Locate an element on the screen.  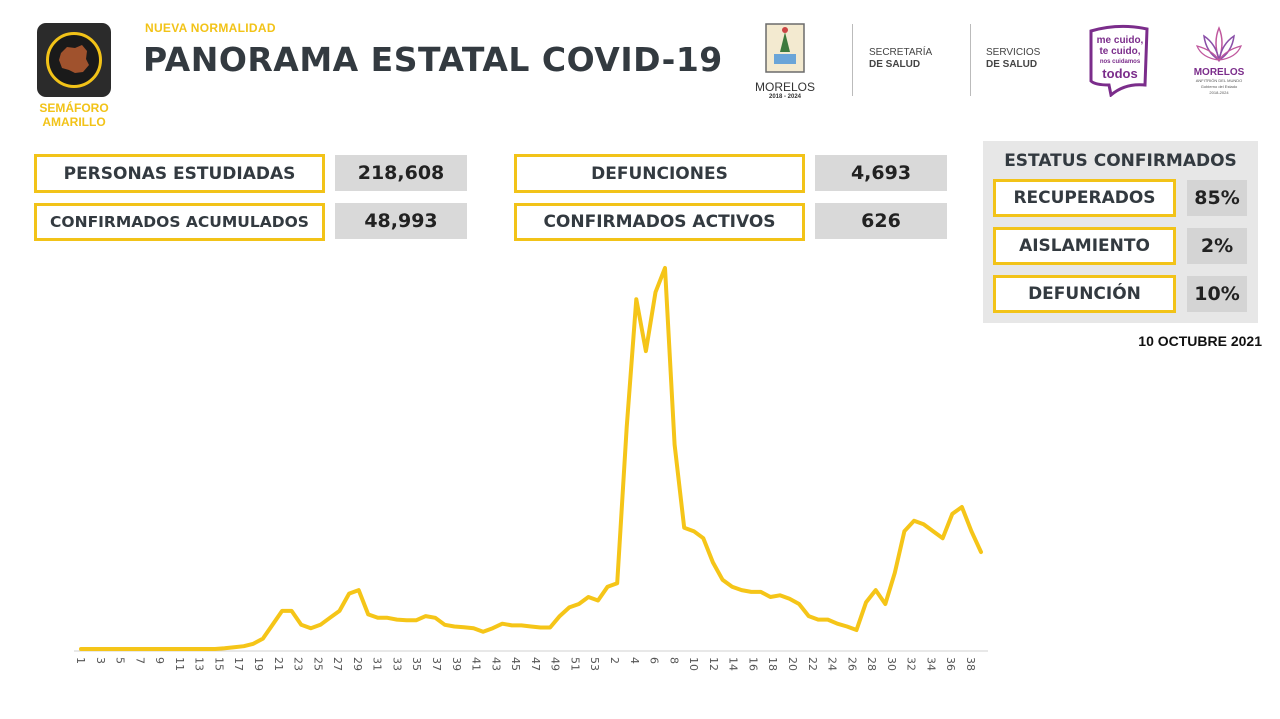
confirmados-acumulados-label: CONFIRMADOS ACUMULADOS is located at coordinates (179, 222).